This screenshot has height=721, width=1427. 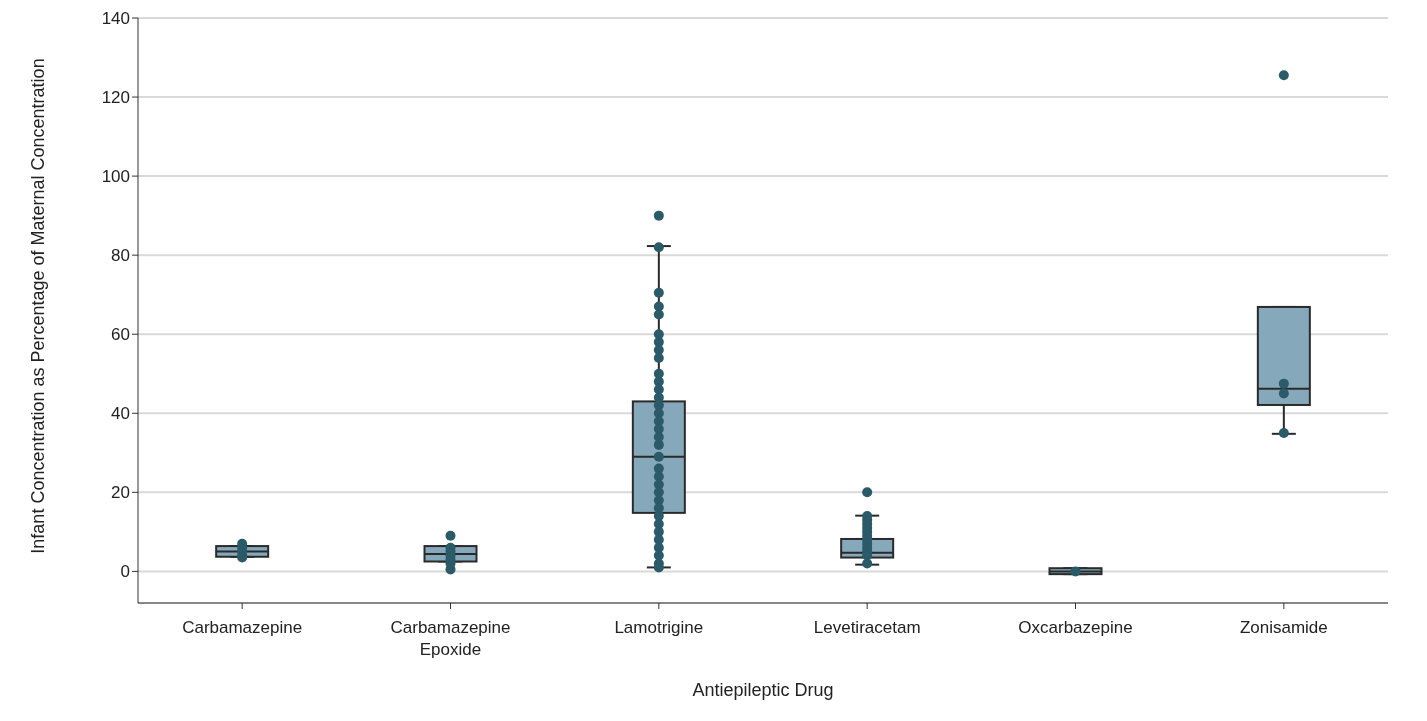 I want to click on y-tick-label: 80, so click(x=120, y=256).